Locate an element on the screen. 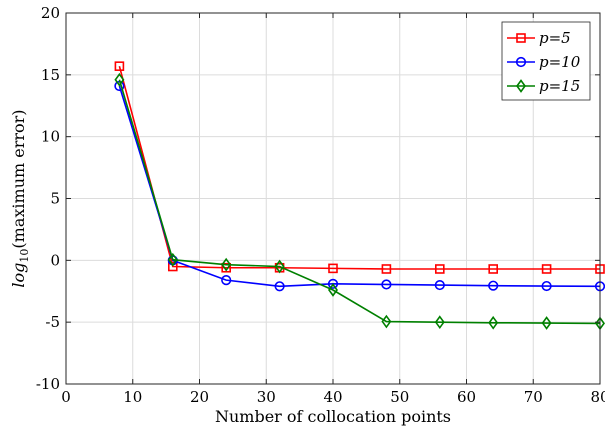 Image resolution: width=605 pixels, height=436 pixels. legend-label: p=15 is located at coordinates (559, 86).